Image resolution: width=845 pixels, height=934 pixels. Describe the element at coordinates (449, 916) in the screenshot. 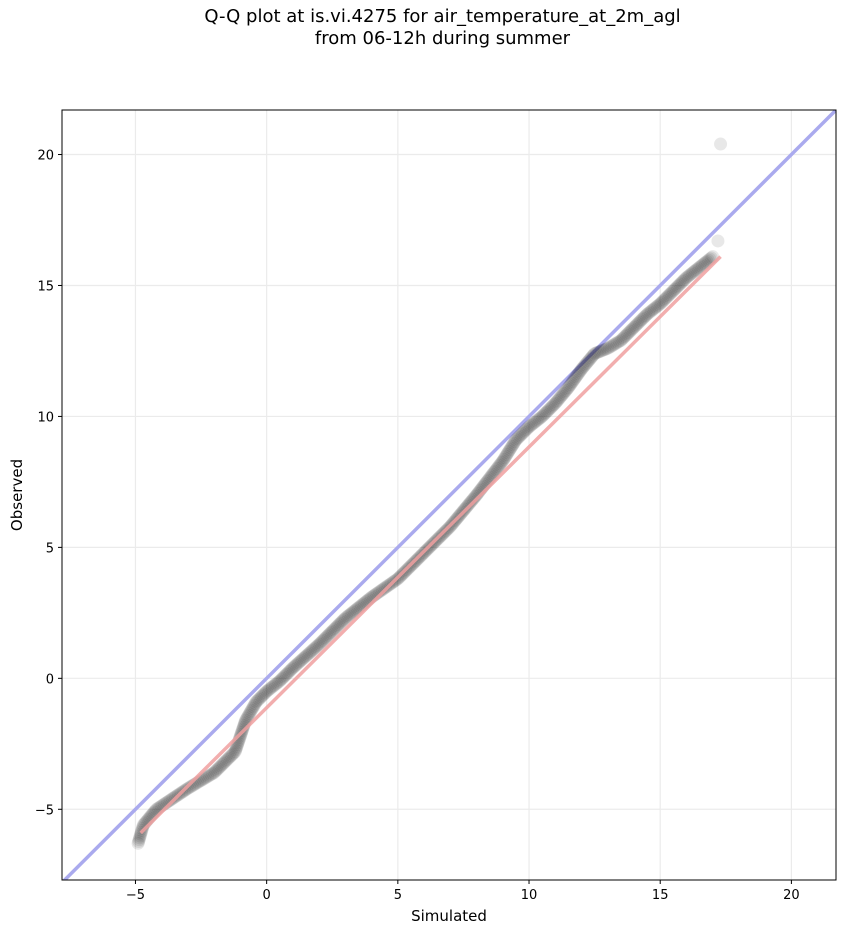

I see `x-axis-label: Simulated` at that location.